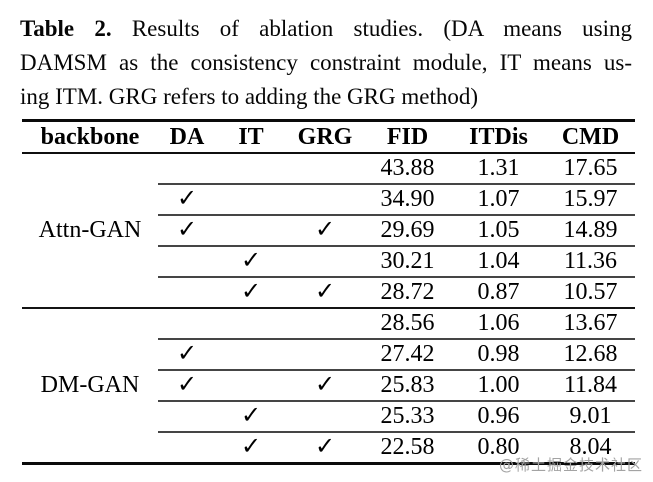 This screenshot has width=653, height=482. What do you see at coordinates (590, 230) in the screenshot?
I see `cmd-value-cell: 14.89` at bounding box center [590, 230].